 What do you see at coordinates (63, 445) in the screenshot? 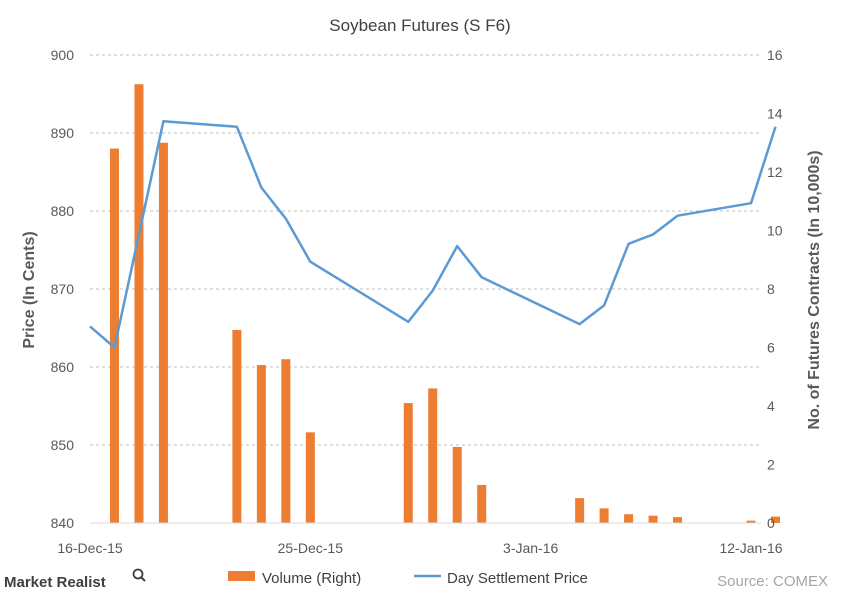
I see `left-tick-label: 850` at bounding box center [63, 445].